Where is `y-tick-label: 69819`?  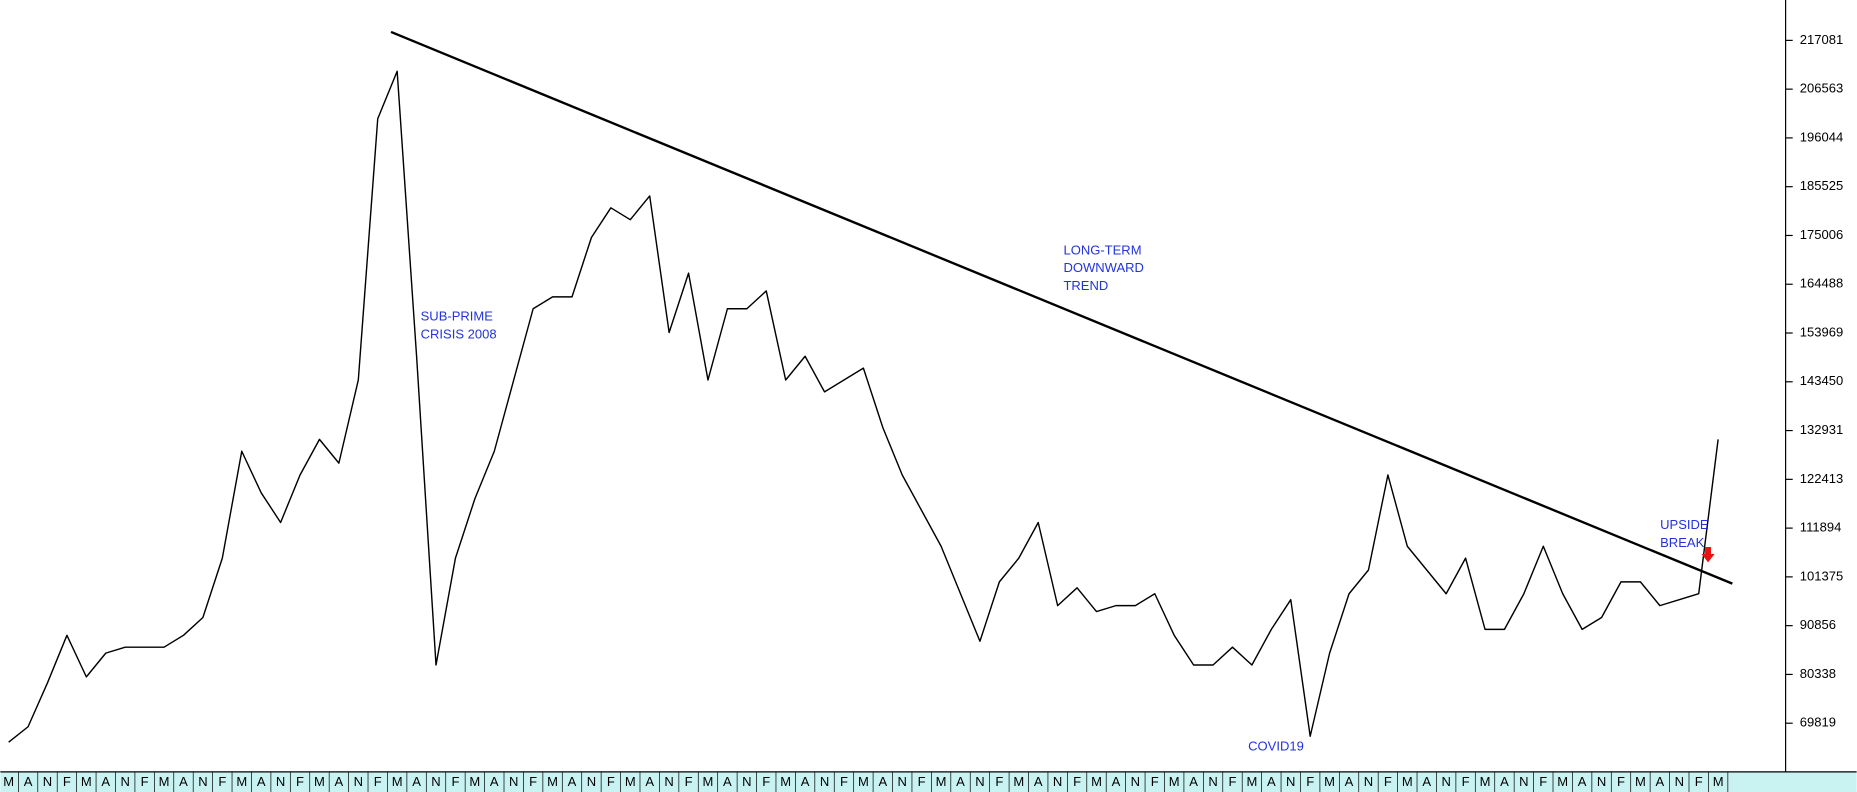
y-tick-label: 69819 is located at coordinates (1818, 722).